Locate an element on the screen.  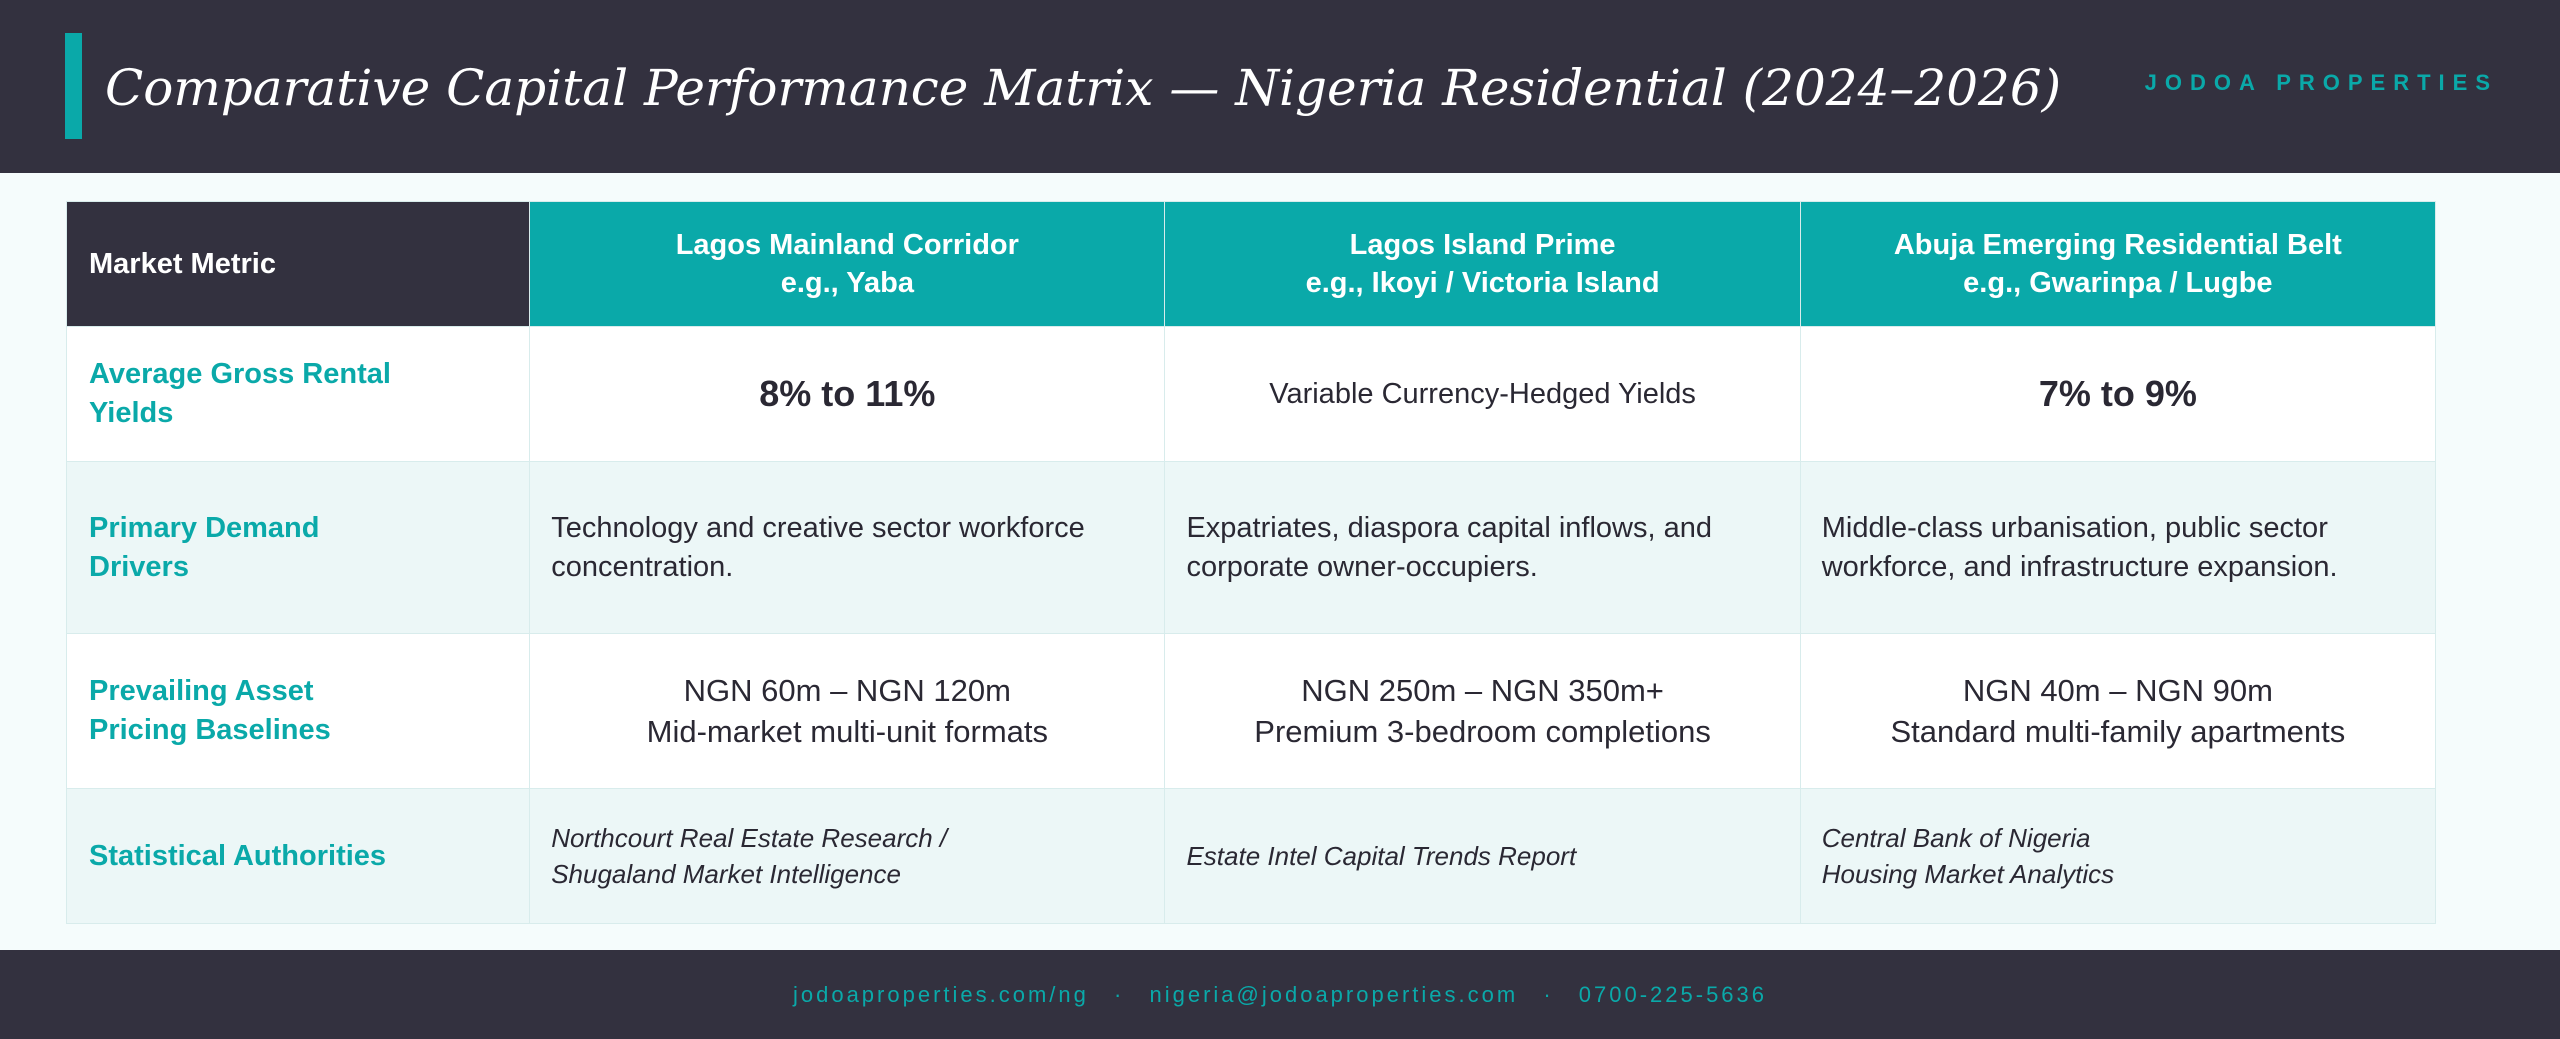
price-range: NGN 250m – NGN 350m+ is located at coordinates (1482, 690).